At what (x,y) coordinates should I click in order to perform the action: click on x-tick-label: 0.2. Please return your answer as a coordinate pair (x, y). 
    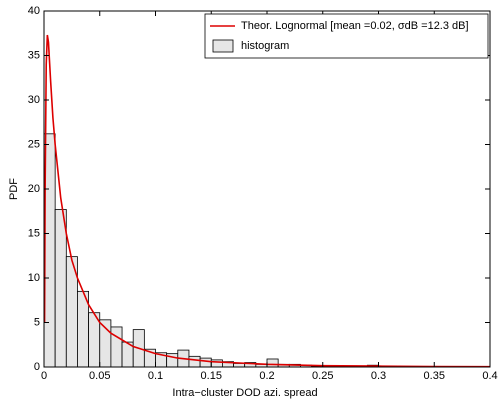
    Looking at the image, I should click on (266, 376).